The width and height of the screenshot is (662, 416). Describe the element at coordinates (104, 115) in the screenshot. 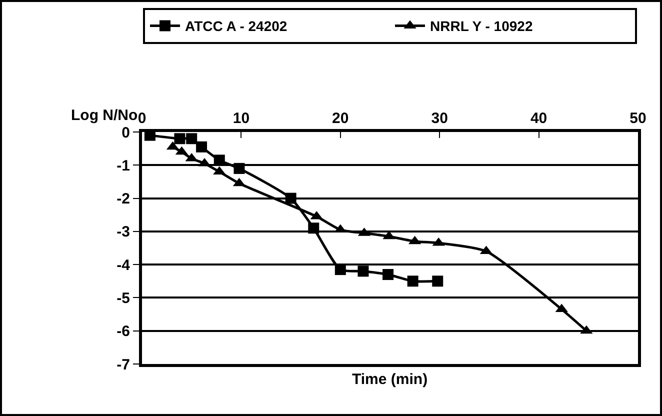

I see `y-axis-title: Log N/No` at that location.